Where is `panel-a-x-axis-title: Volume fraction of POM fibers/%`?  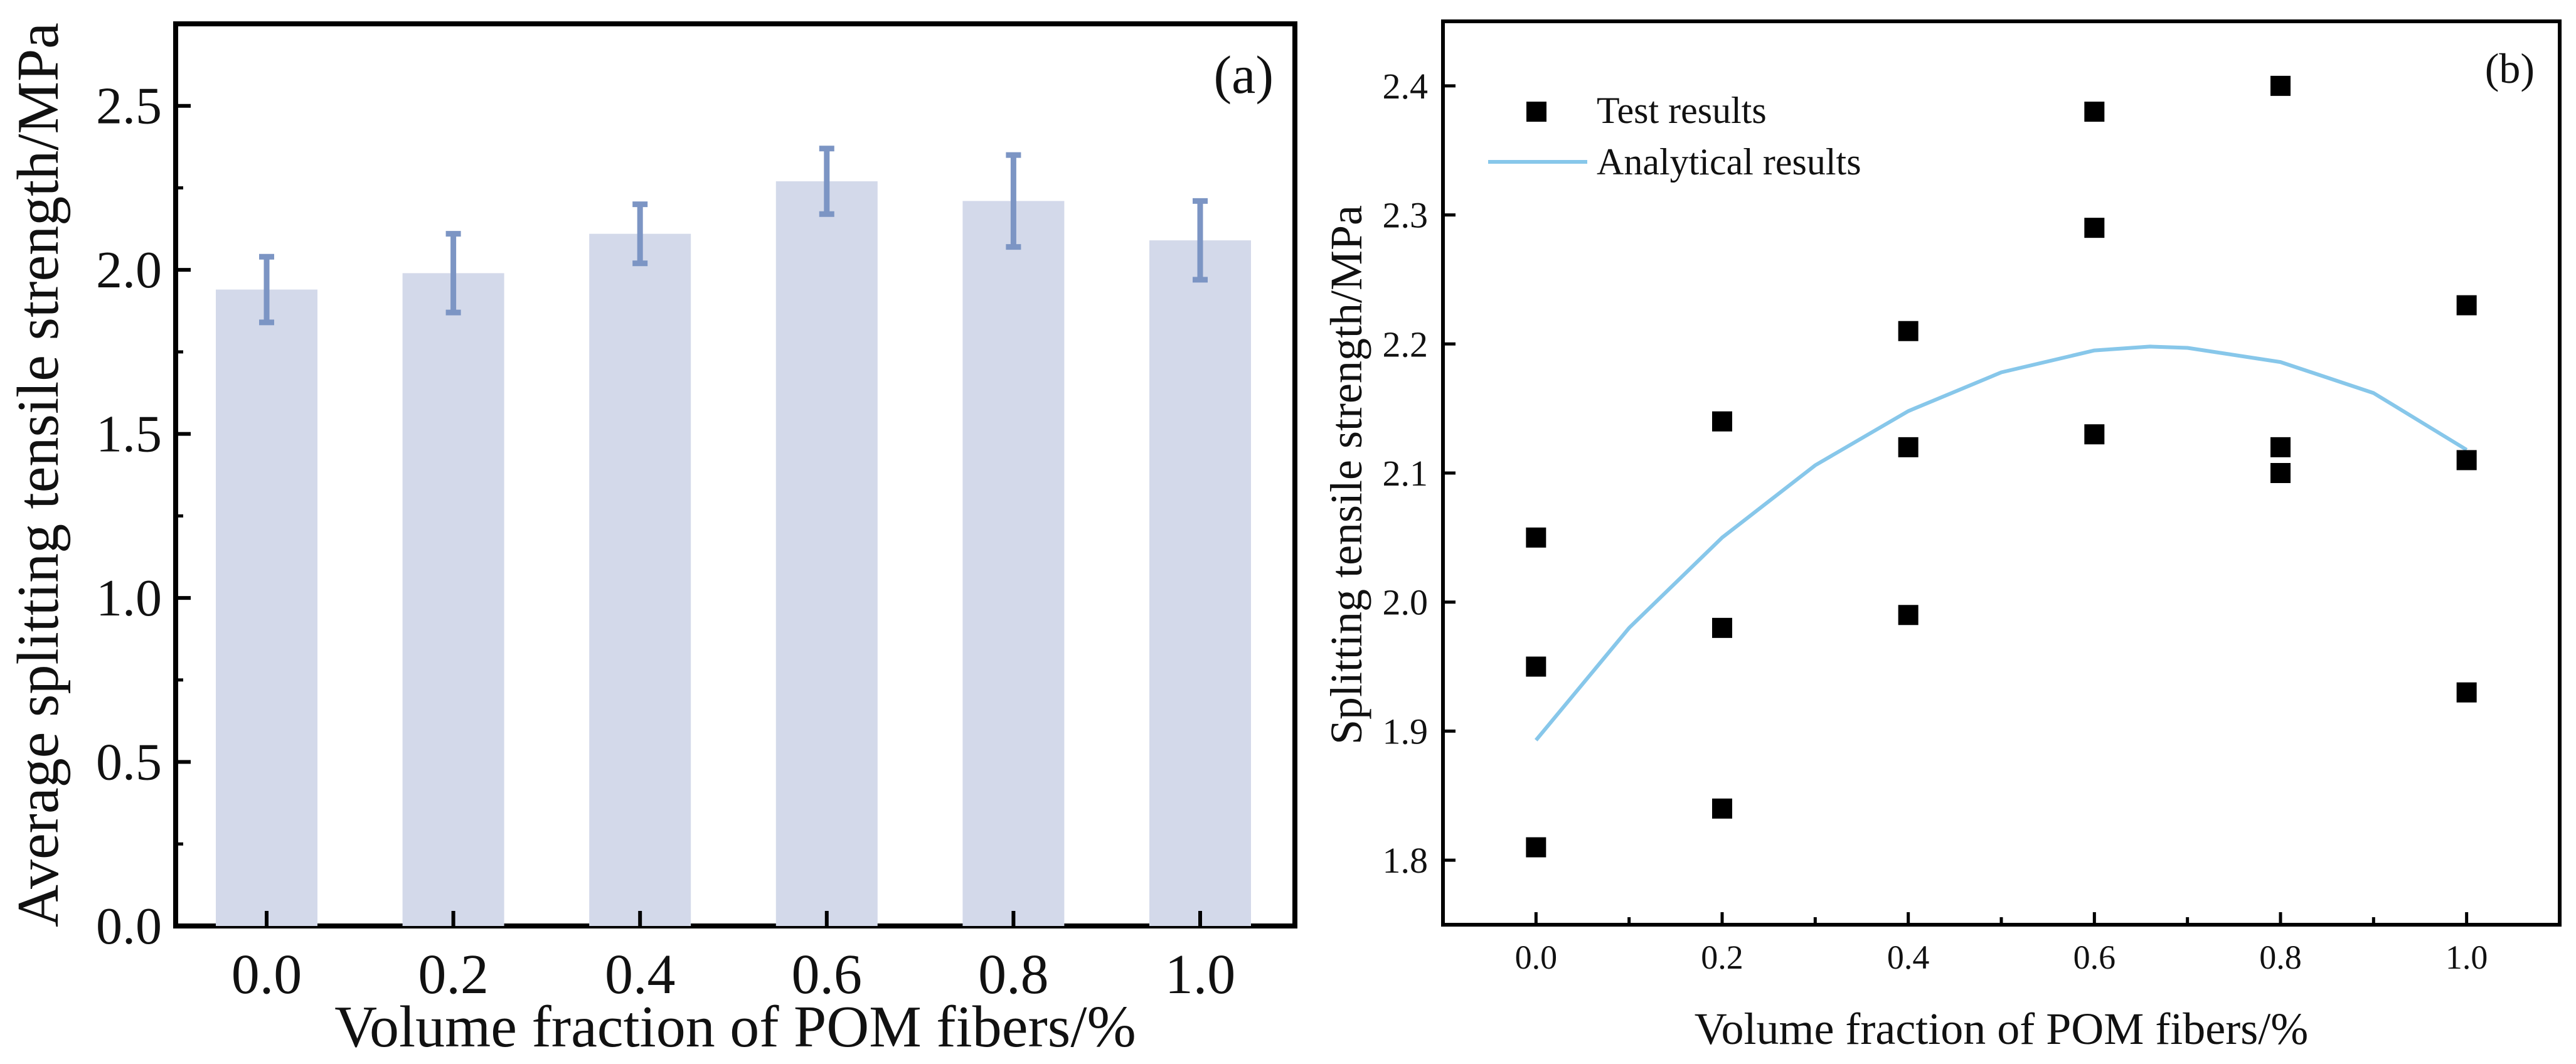 panel-a-x-axis-title: Volume fraction of POM fibers/% is located at coordinates (735, 1027).